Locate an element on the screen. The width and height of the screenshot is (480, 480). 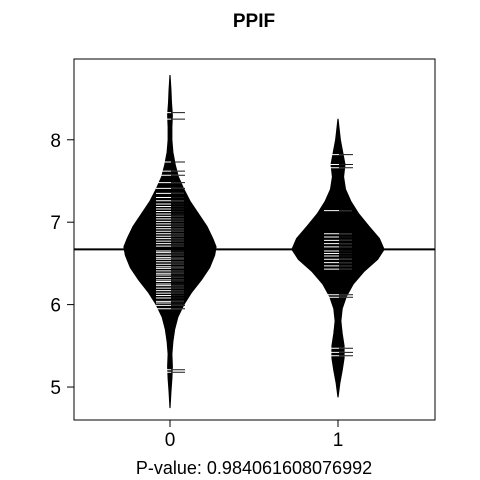
x-tick-label: 1 is located at coordinates (338, 440).